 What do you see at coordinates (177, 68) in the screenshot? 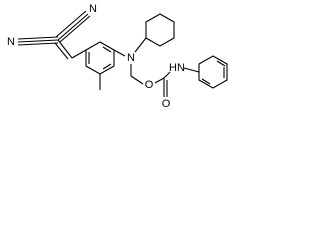
I see `atom-label: HN` at bounding box center [177, 68].